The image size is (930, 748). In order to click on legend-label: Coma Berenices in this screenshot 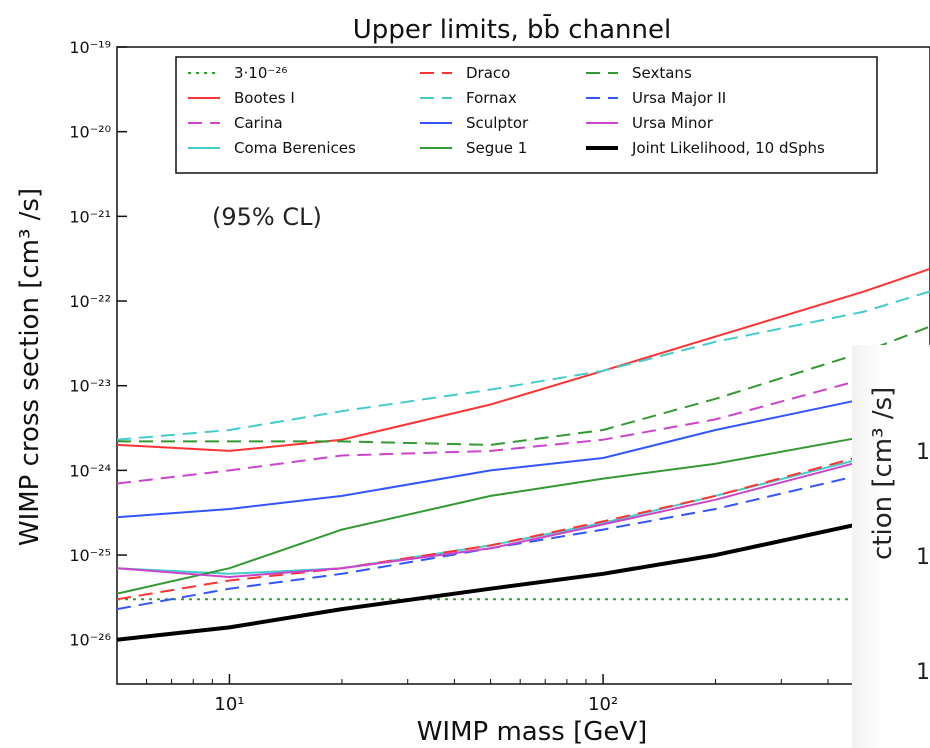, I will do `click(295, 148)`.